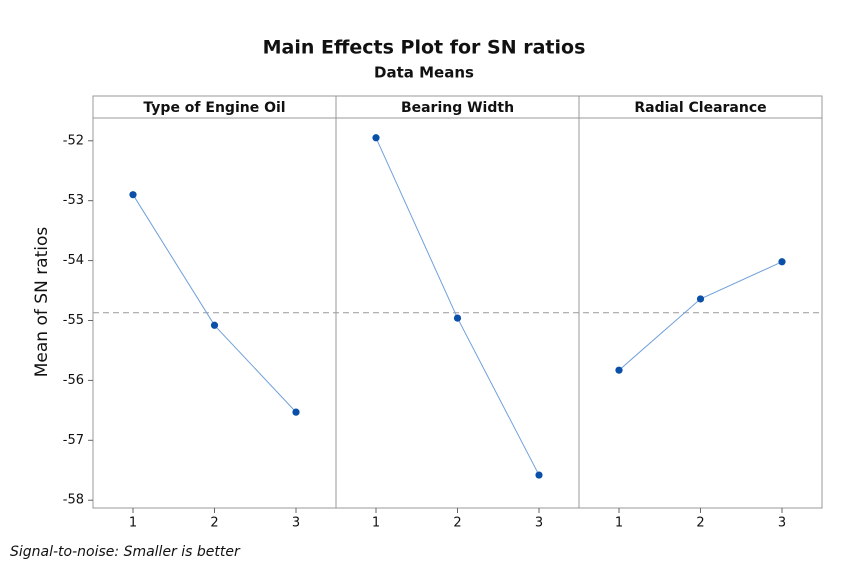  I want to click on y-axis-label: Mean of SN ratios, so click(42, 302).